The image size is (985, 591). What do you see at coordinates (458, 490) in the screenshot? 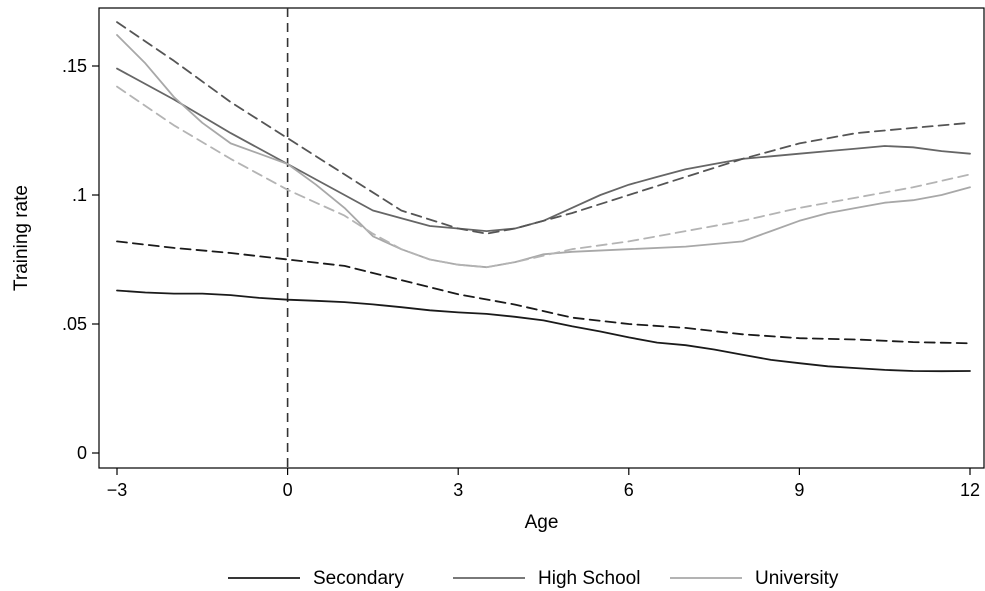
I see `x-tick-label: 3` at bounding box center [458, 490].